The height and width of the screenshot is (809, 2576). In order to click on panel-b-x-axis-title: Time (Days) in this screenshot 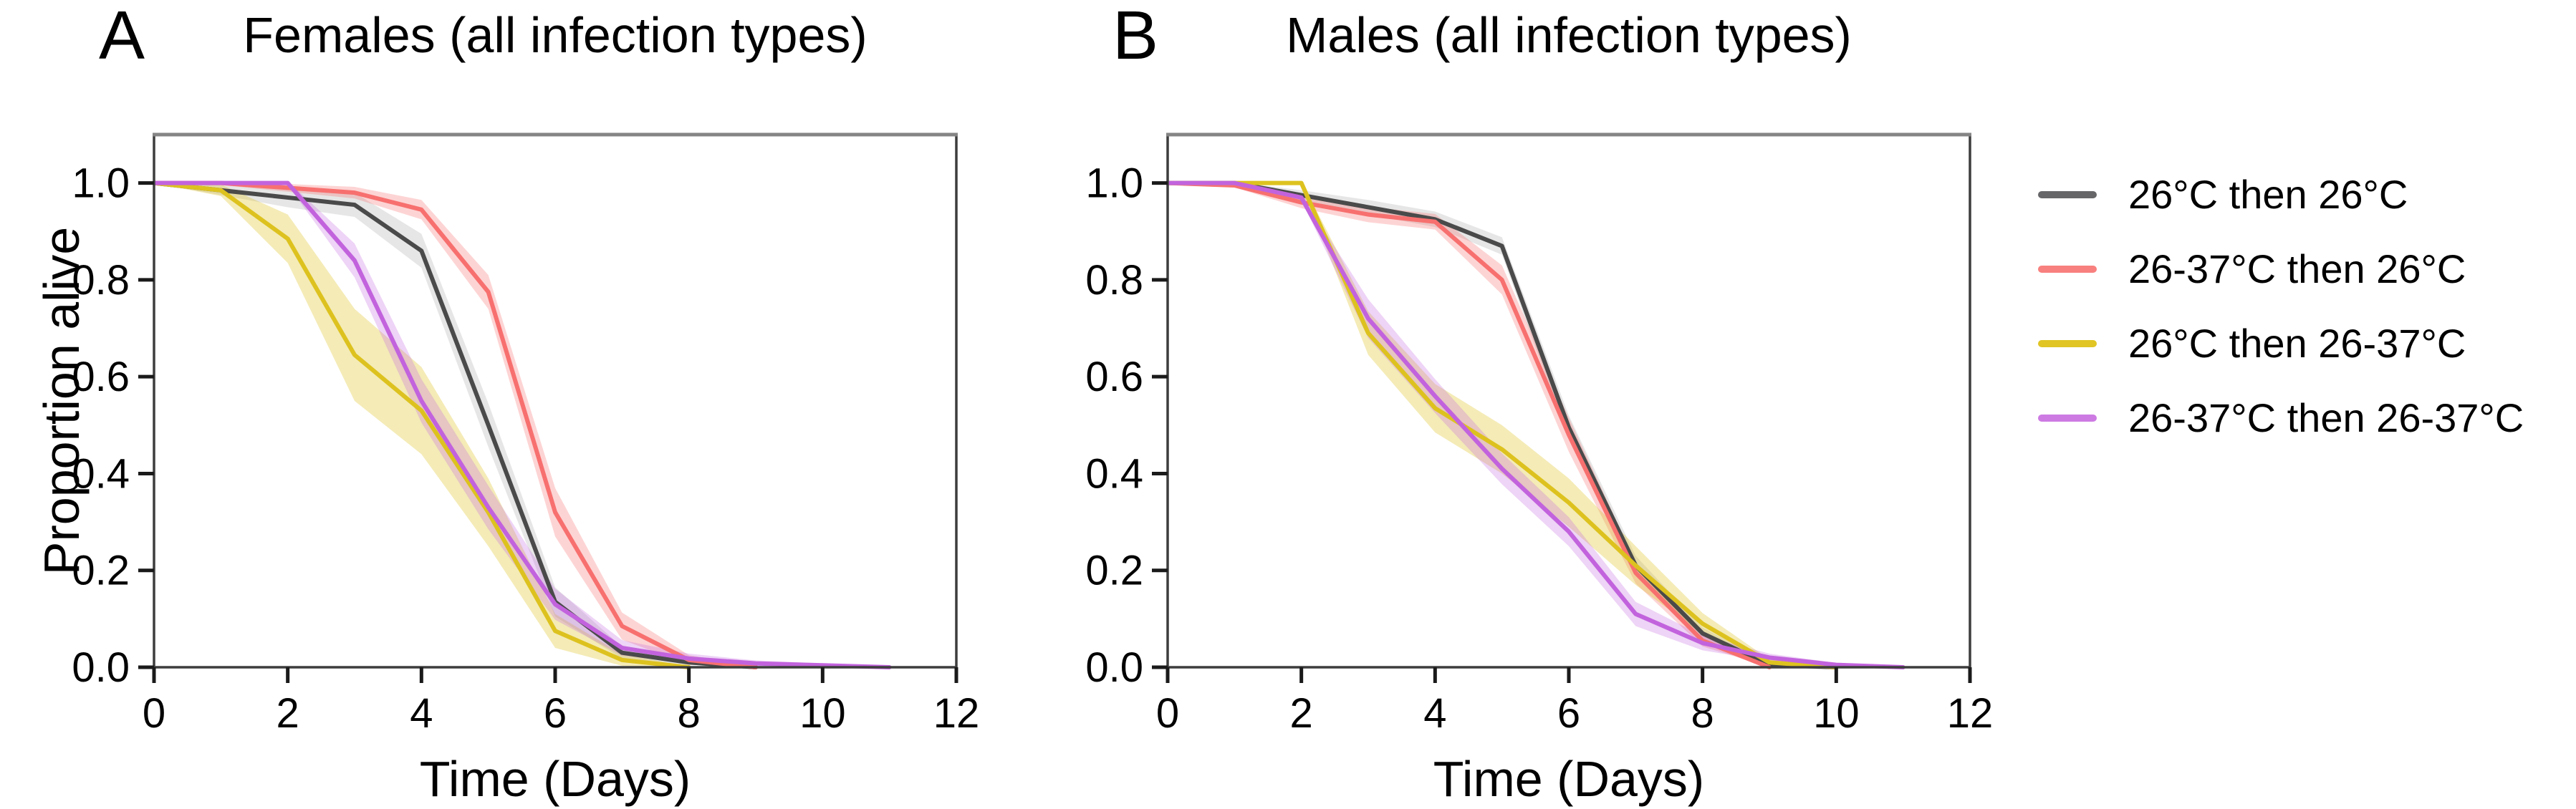, I will do `click(1569, 779)`.